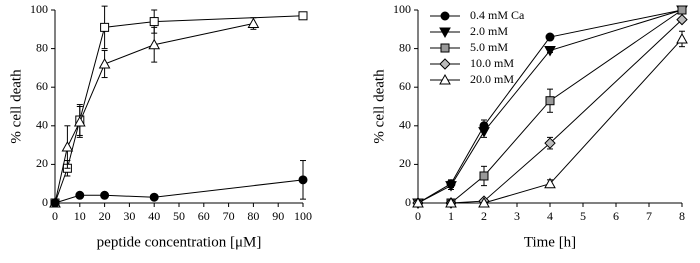  Describe the element at coordinates (179, 242) in the screenshot. I see `x-axis-label: peptide concentration [μM]` at that location.